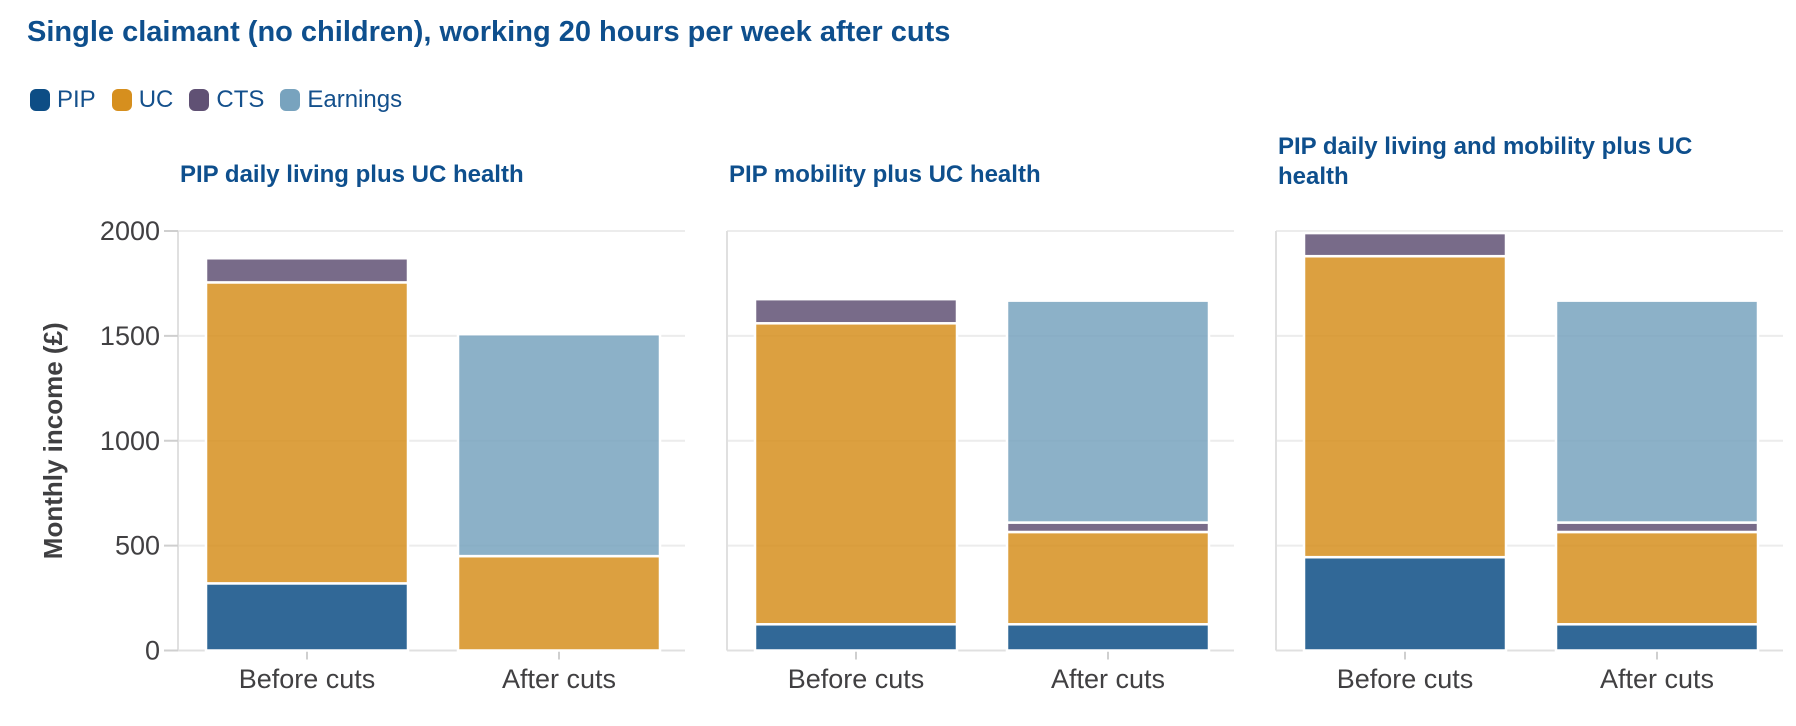 The height and width of the screenshot is (726, 1796). Describe the element at coordinates (885, 174) in the screenshot. I see `panel-subtitle: PIP mobility plus UC health` at that location.